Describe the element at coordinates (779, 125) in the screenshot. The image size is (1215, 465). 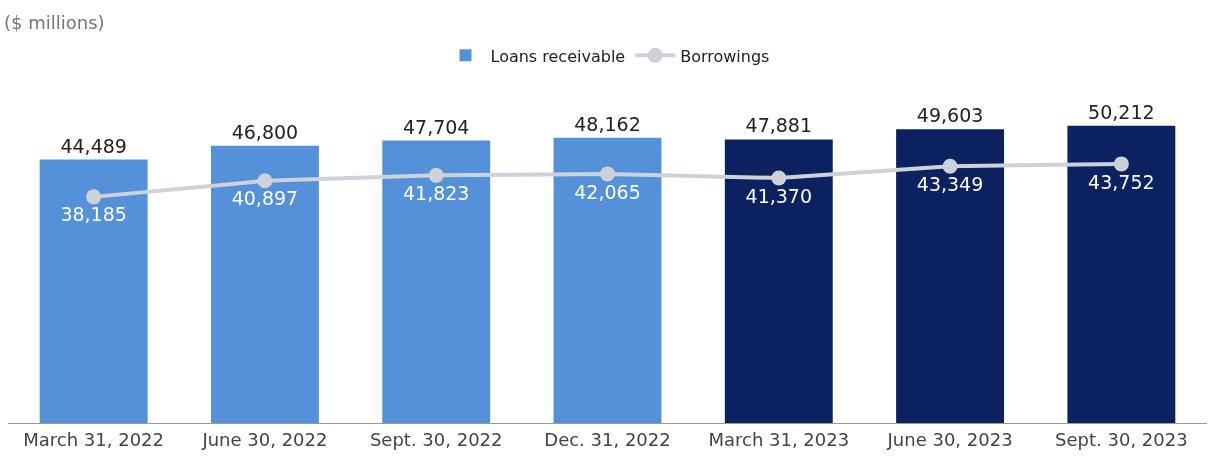
I see `data-label: 47,881` at that location.